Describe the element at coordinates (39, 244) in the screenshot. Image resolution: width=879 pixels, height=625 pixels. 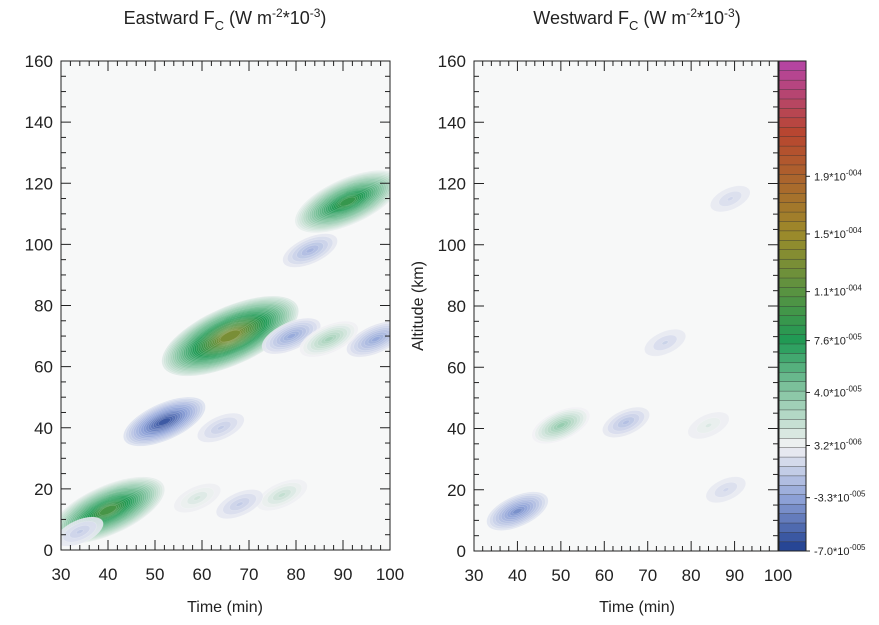
I see `eastward-y-tick-label: 100` at that location.